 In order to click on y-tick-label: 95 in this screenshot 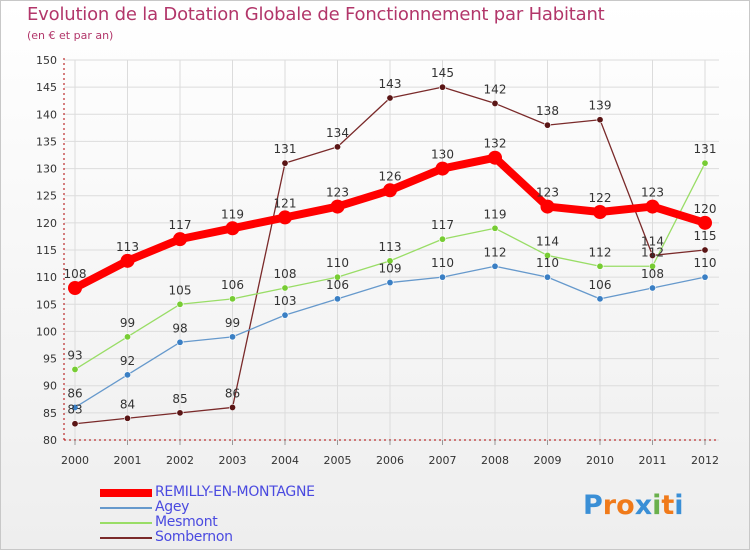, I will do `click(50, 359)`.